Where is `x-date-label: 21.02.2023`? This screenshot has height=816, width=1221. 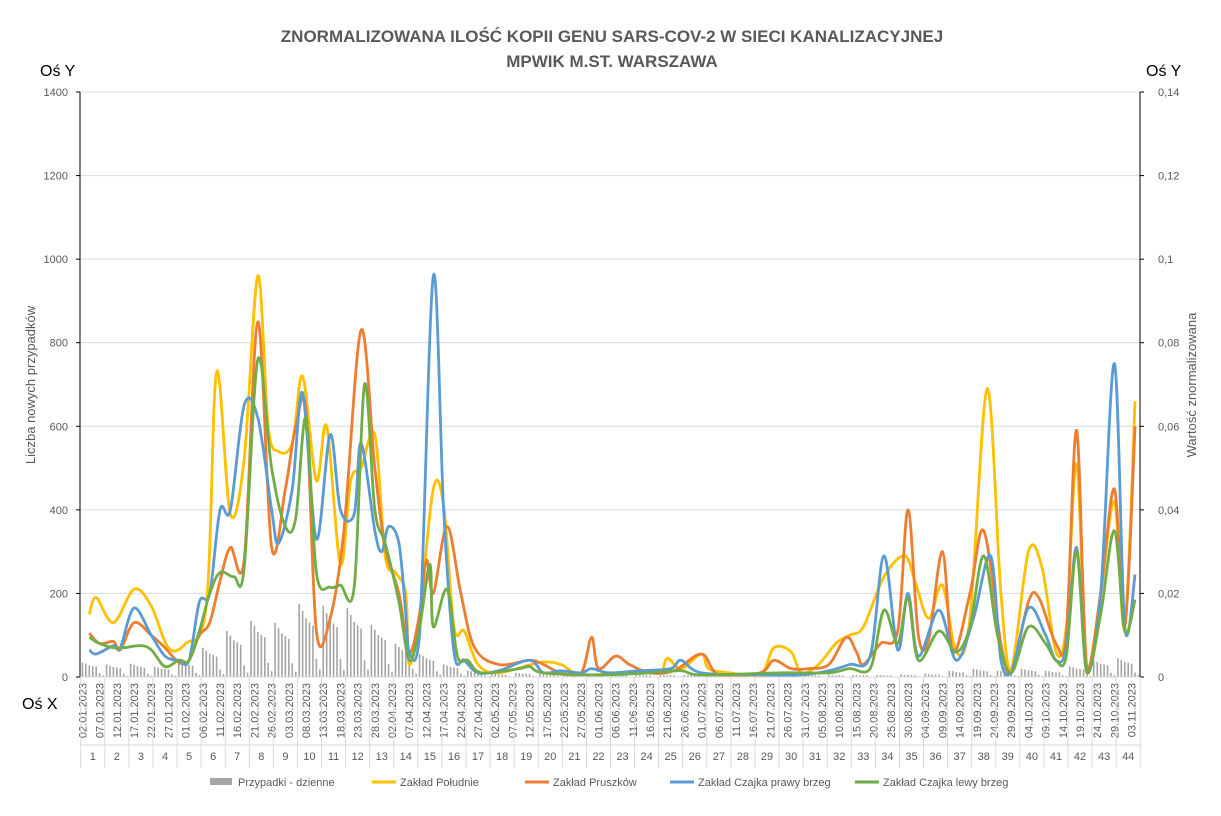 x-date-label: 21.02.2023 is located at coordinates (255, 710).